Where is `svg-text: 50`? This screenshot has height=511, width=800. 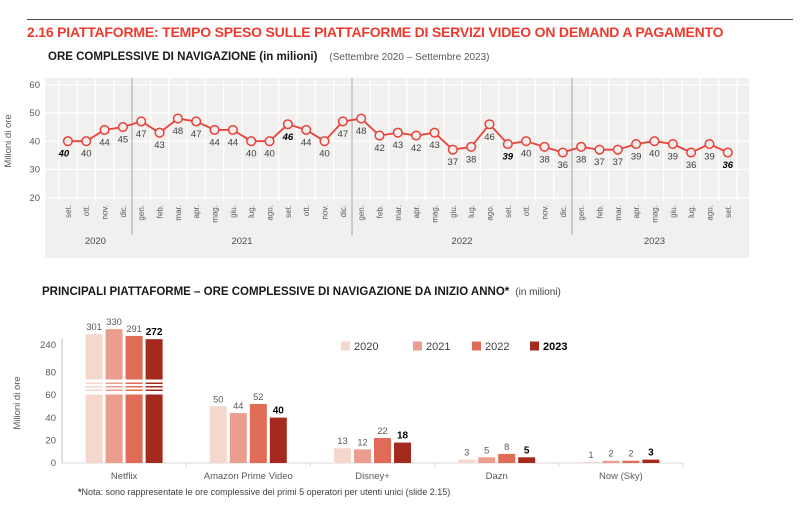
svg-text: 50 is located at coordinates (34, 113).